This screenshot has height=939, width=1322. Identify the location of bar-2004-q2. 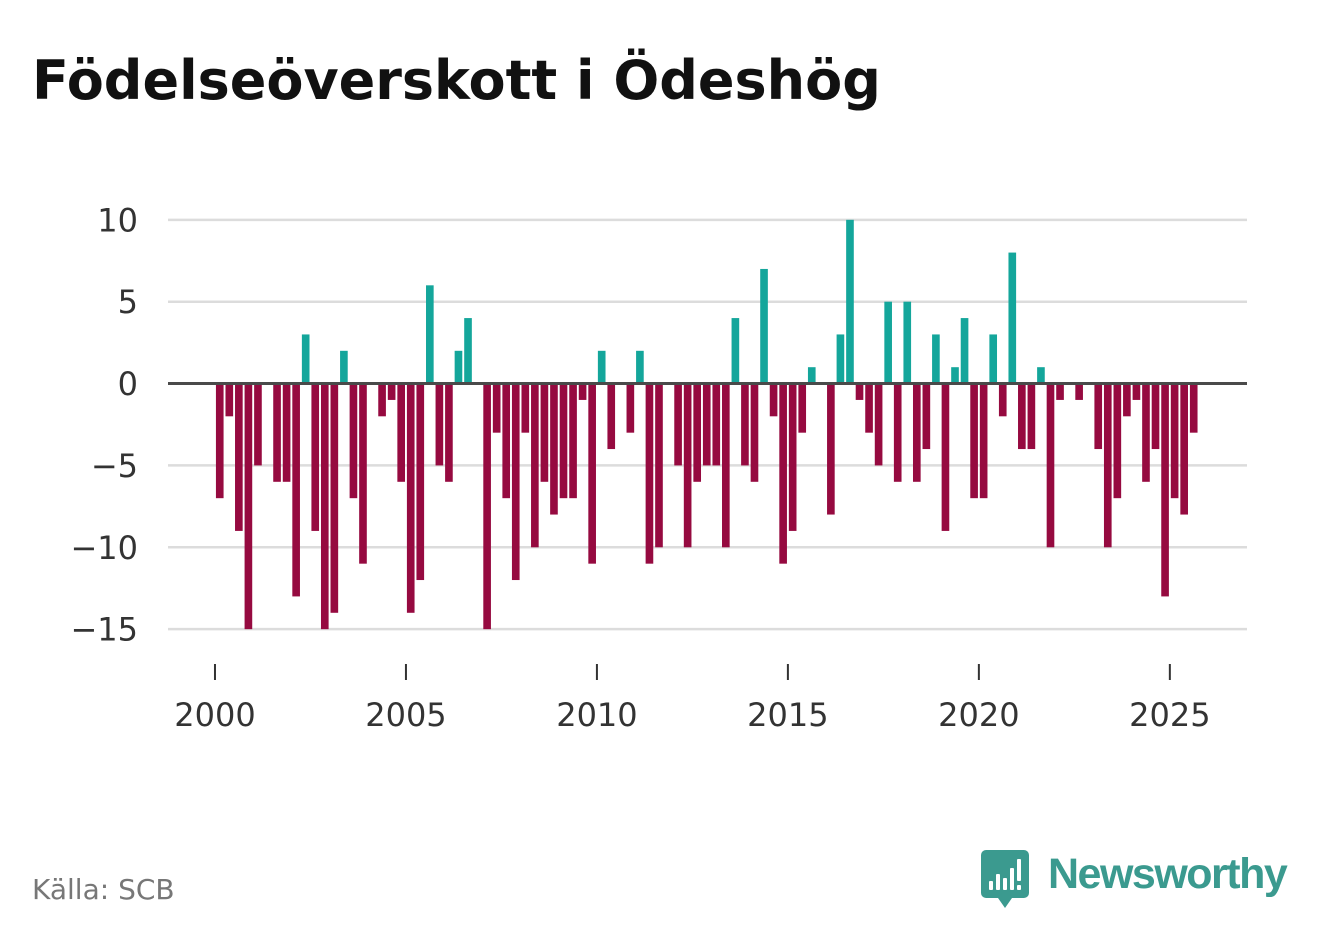
(382, 400).